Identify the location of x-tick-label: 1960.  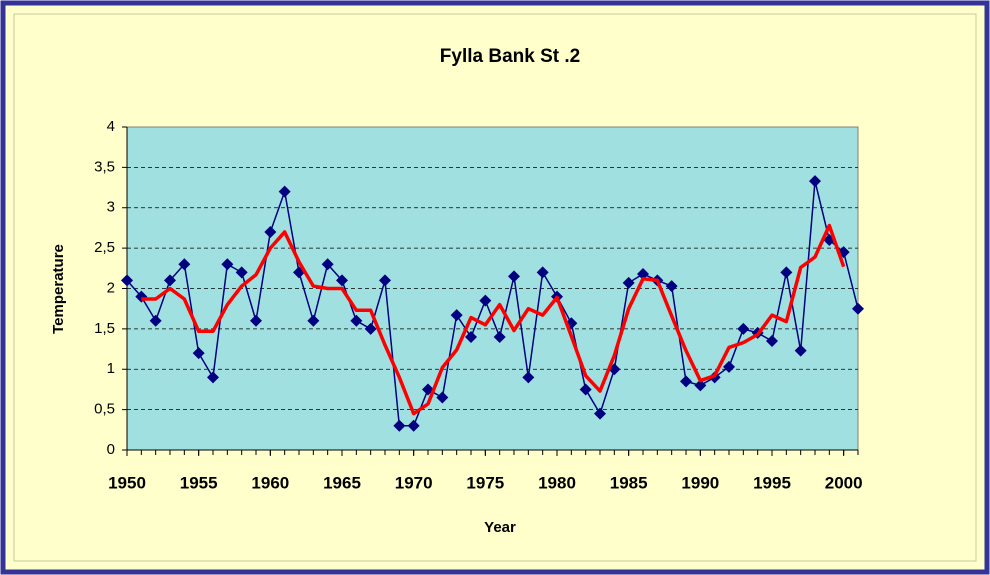
(270, 482).